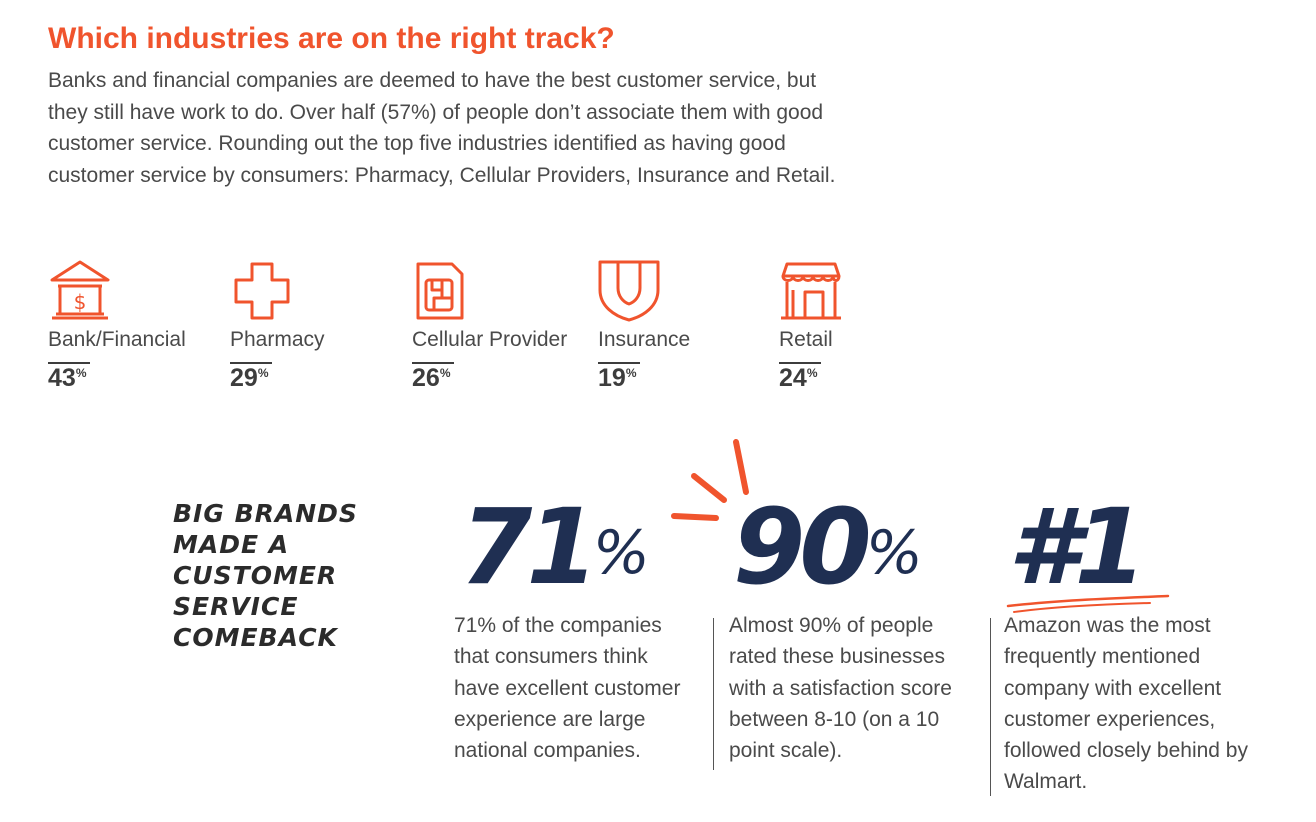 The width and height of the screenshot is (1316, 822). Describe the element at coordinates (644, 339) in the screenshot. I see `industry-name: Insurance` at that location.